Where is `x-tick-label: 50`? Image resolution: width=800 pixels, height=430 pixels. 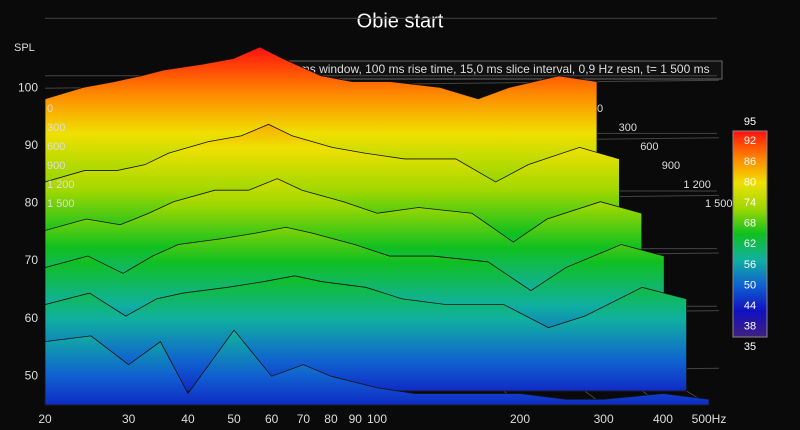 x-tick-label: 50 is located at coordinates (234, 419).